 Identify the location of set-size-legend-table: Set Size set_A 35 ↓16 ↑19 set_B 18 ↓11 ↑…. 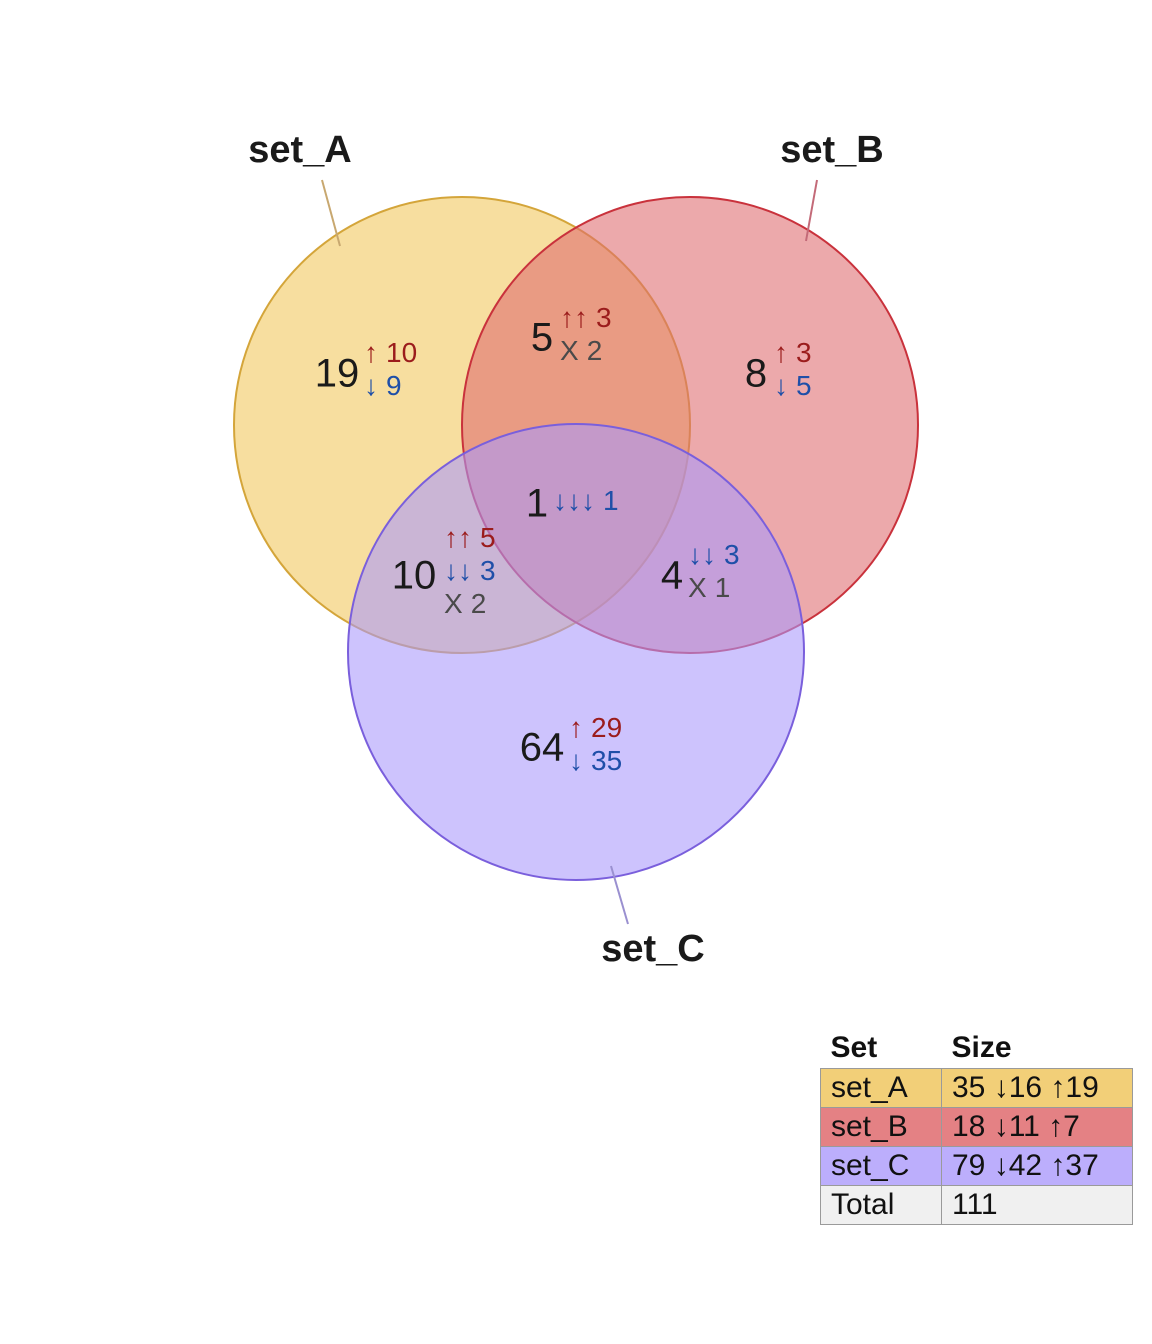
(976, 1126).